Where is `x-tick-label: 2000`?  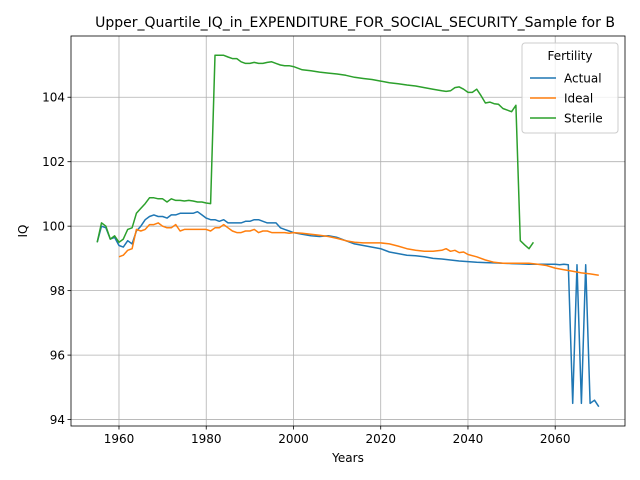 x-tick-label: 2000 is located at coordinates (293, 439).